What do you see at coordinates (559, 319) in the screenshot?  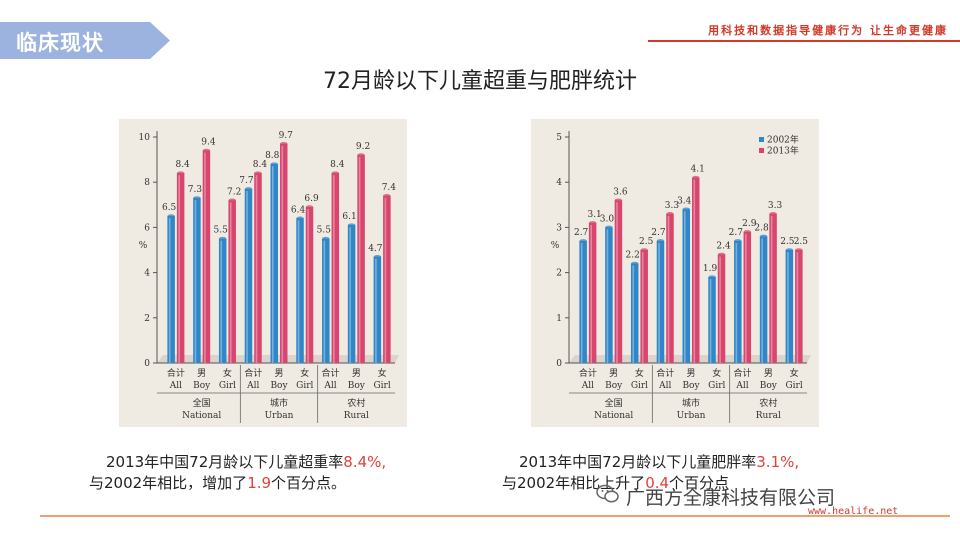 I see `y-tick-label: 1` at bounding box center [559, 319].